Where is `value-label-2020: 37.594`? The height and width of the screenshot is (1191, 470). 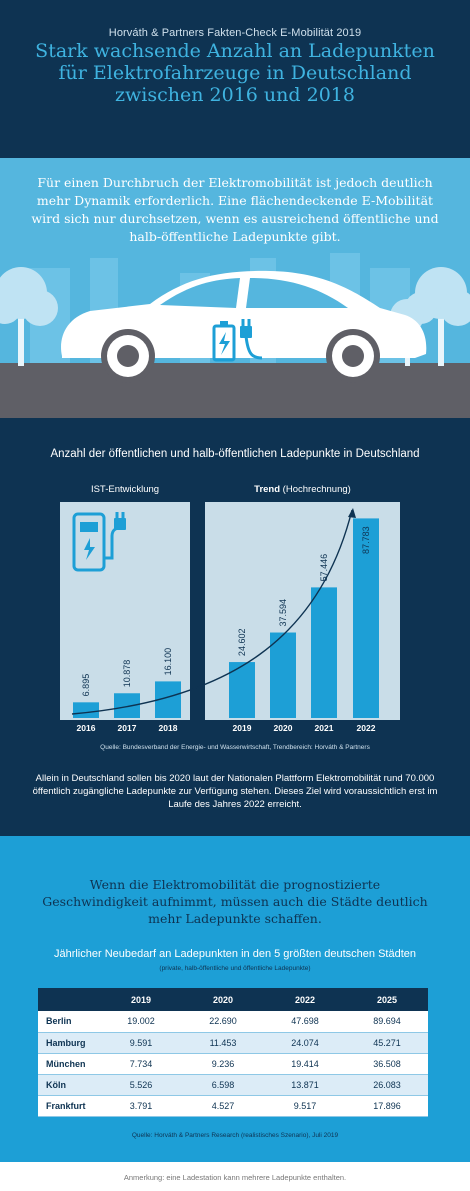
value-label-2020: 37.594 is located at coordinates (283, 613).